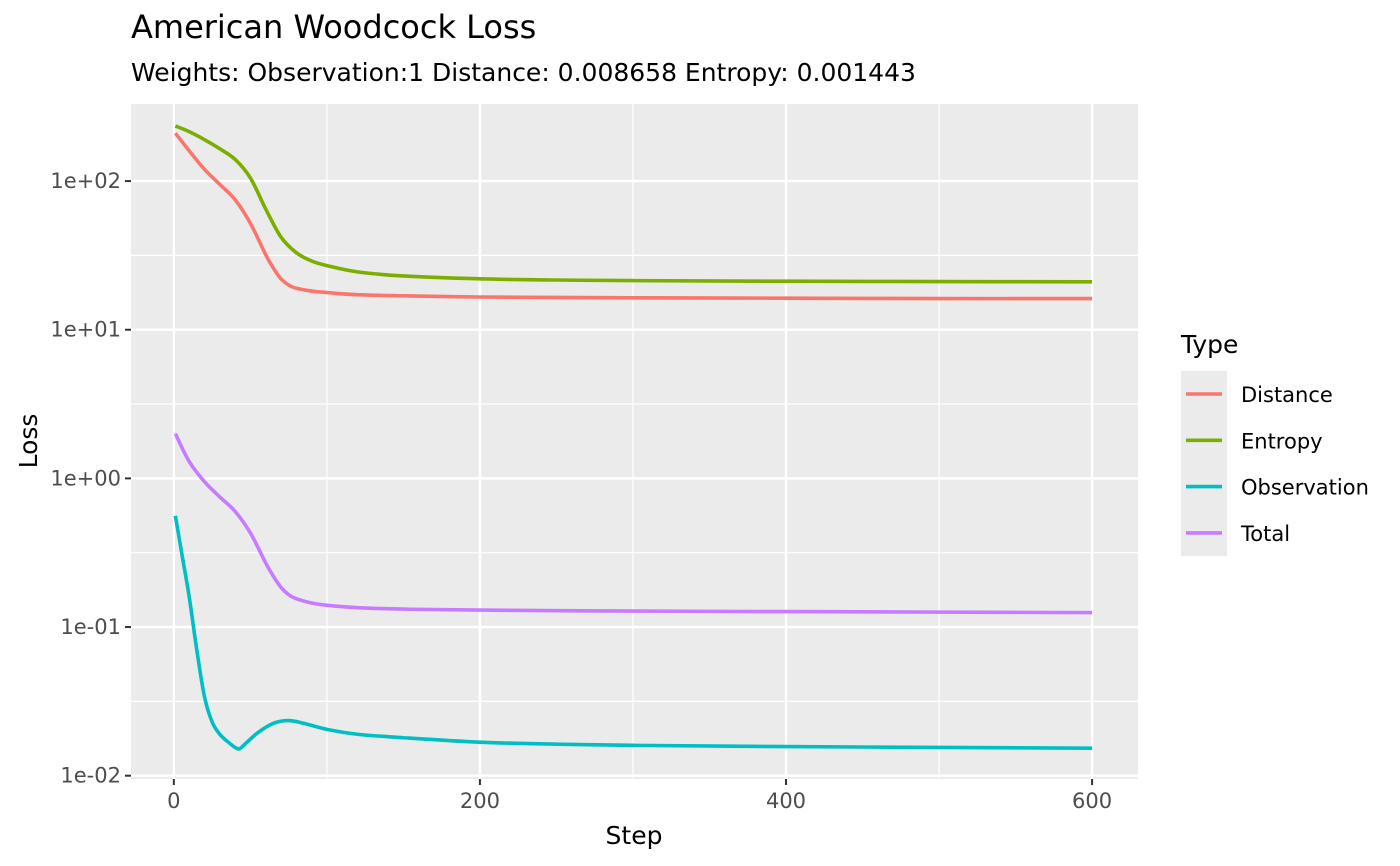 This screenshot has height=866, width=1400. I want to click on legend: Type Distance Entropy Observation Total, so click(1274, 443).